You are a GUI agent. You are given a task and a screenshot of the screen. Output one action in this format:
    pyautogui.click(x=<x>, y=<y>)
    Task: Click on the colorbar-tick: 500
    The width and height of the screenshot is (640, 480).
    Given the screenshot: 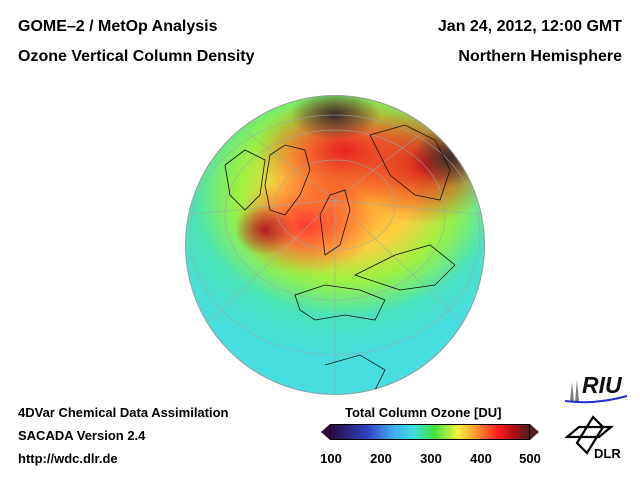 What is the action you would take?
    pyautogui.click(x=530, y=458)
    